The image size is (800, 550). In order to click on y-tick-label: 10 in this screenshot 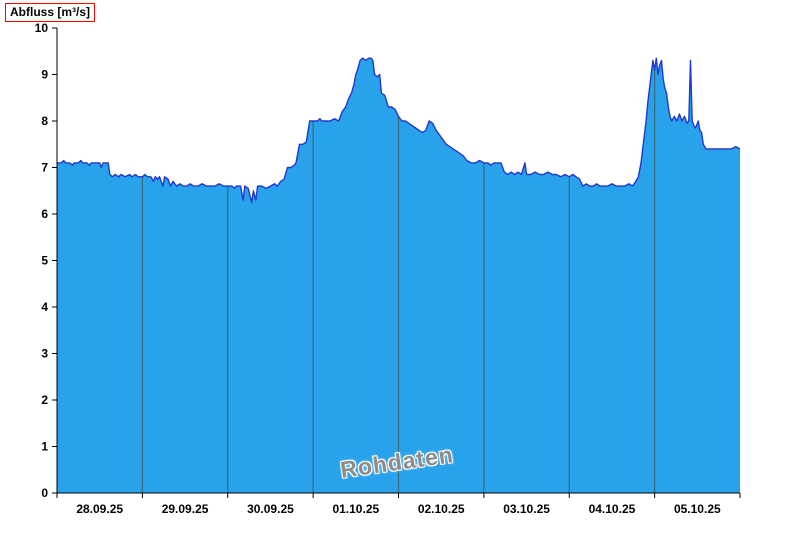, I will do `click(42, 28)`.